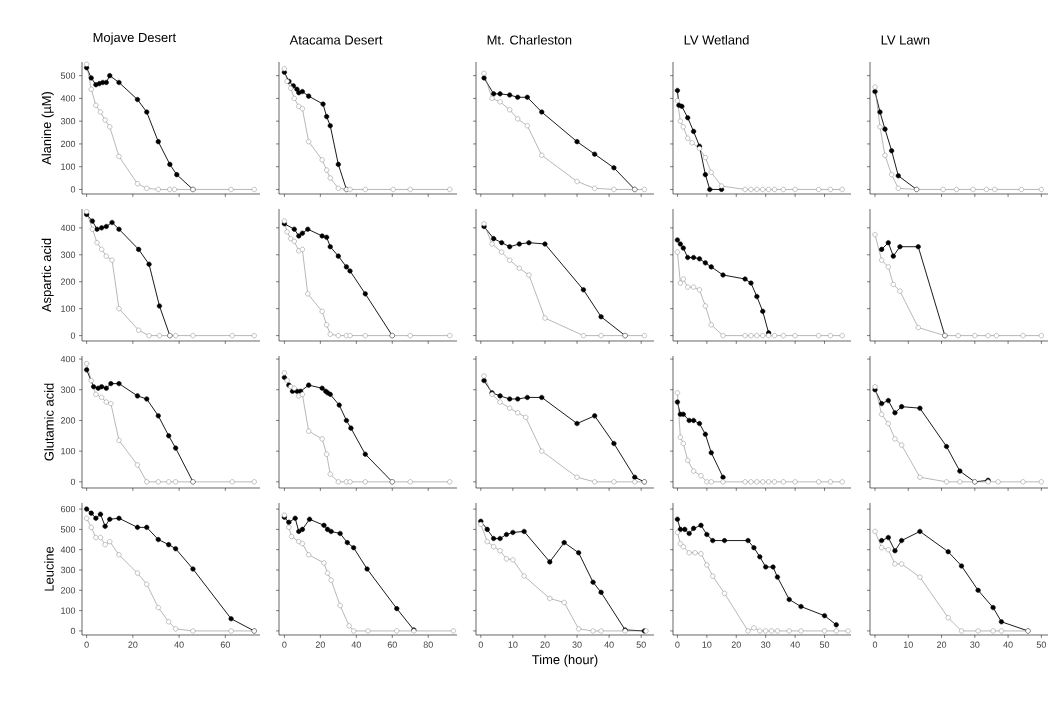 This screenshot has width=1061, height=702. I want to click on y-axis-title: Aspartic acid, so click(47, 275).